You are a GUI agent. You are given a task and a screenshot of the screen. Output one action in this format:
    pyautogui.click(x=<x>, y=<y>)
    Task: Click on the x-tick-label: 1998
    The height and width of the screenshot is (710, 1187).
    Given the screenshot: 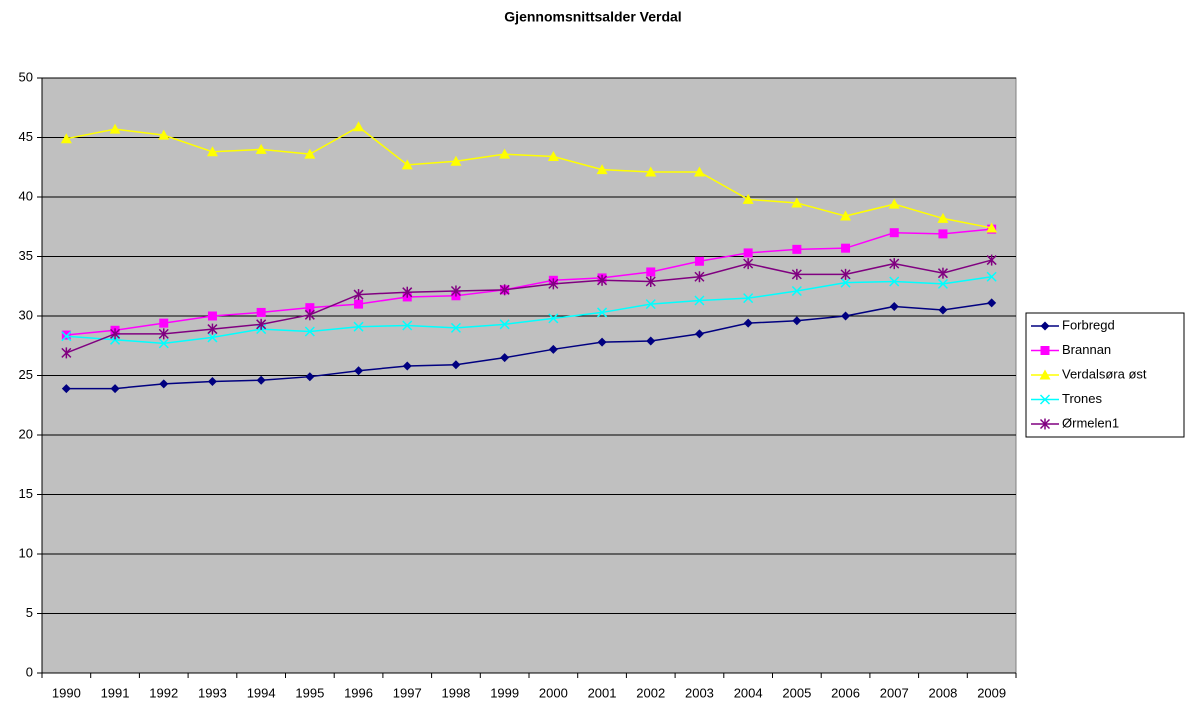 What is the action you would take?
    pyautogui.click(x=455, y=692)
    